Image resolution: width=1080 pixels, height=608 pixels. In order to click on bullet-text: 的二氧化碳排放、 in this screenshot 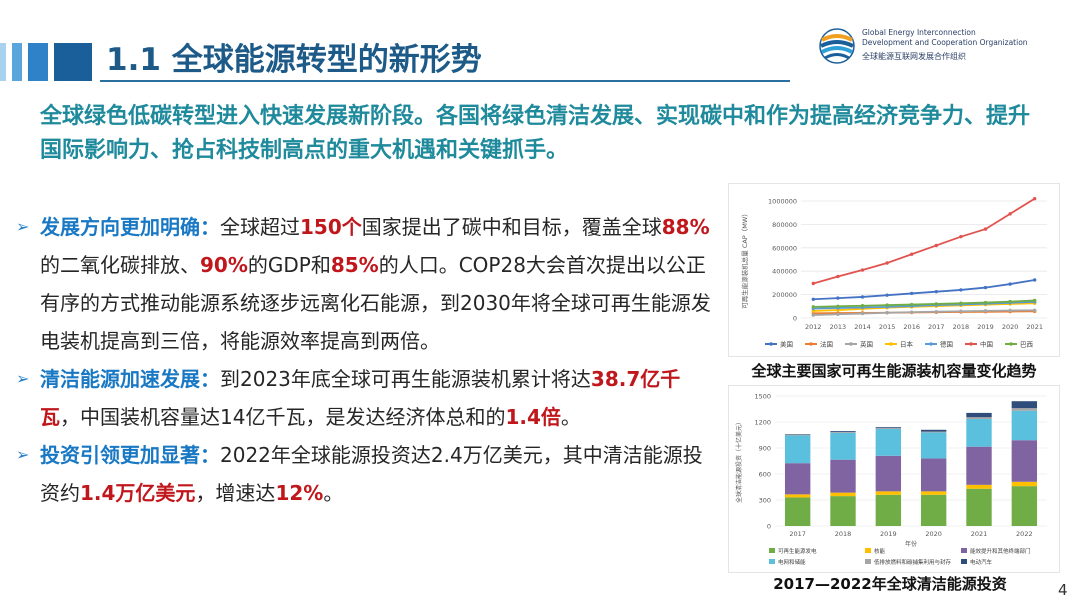, I will do `click(120, 265)`.